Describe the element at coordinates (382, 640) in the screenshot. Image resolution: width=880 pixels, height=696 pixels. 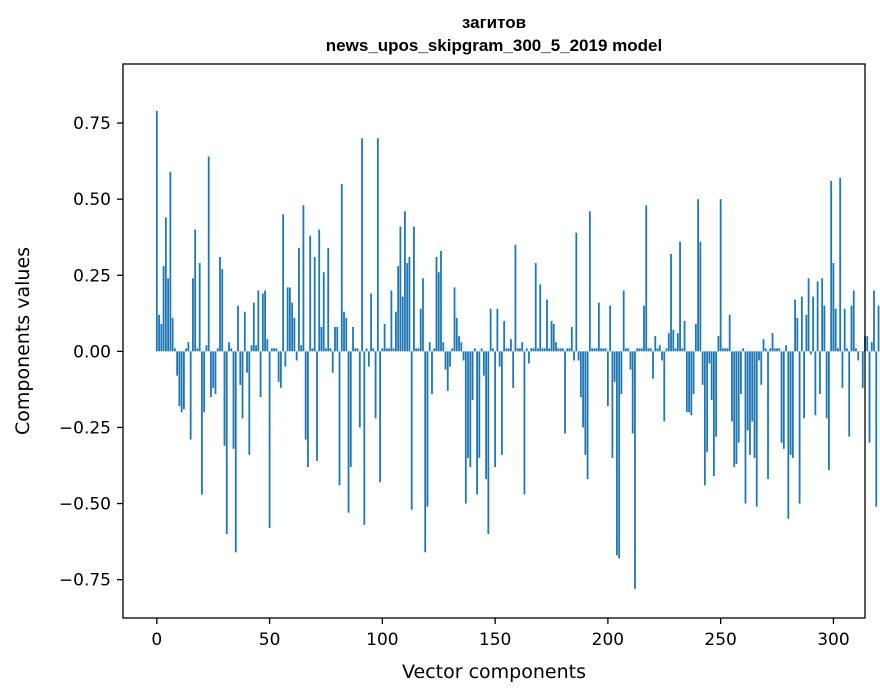
I see `x-tick-label-2: 100` at that location.